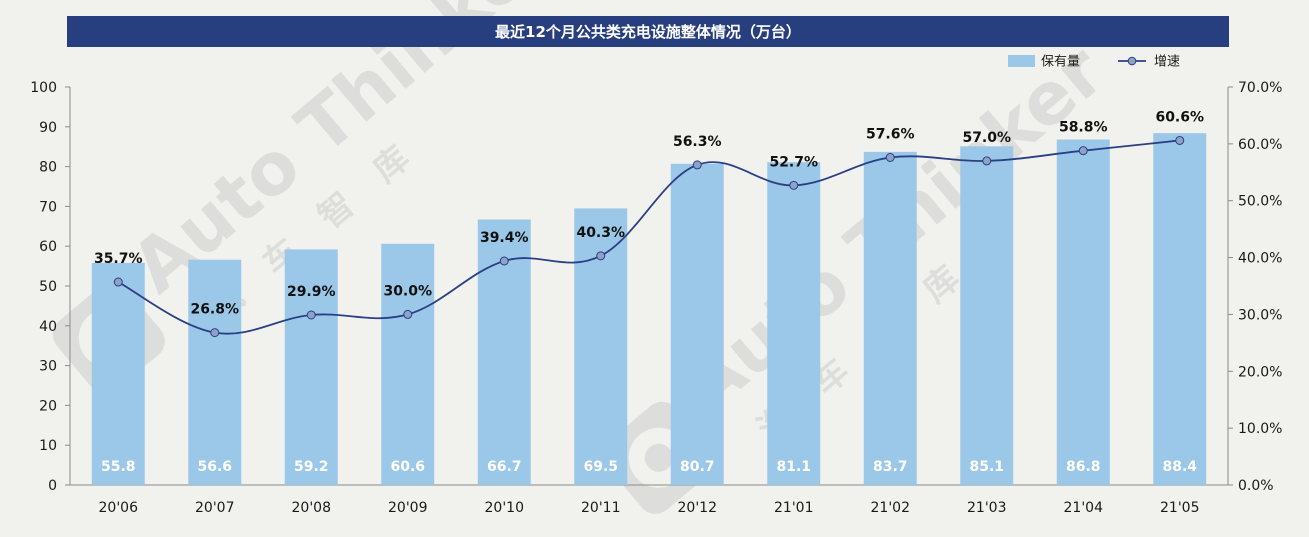 The height and width of the screenshot is (537, 1309). I want to click on line-value-label: 57.0%, so click(986, 138).